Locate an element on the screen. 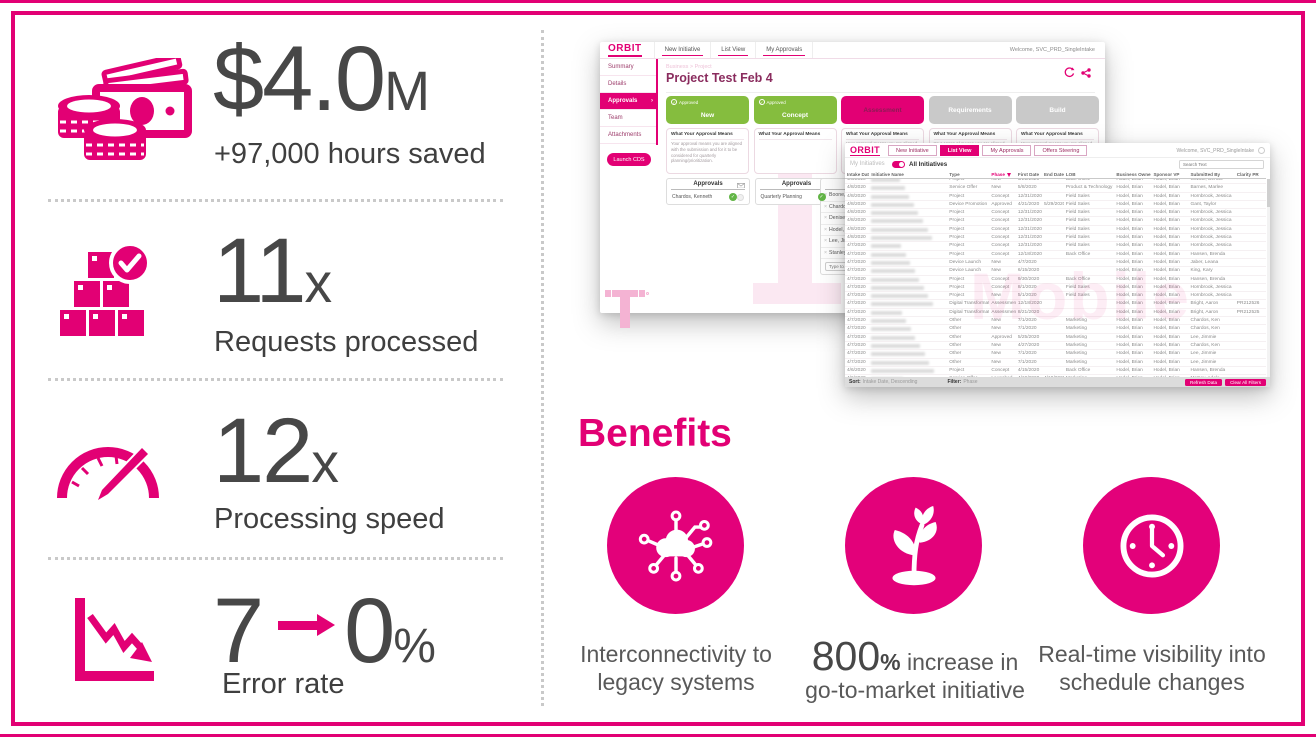 Image resolution: width=1316 pixels, height=737 pixels. table-cell: 5/25/2020 is located at coordinates (1028, 337).